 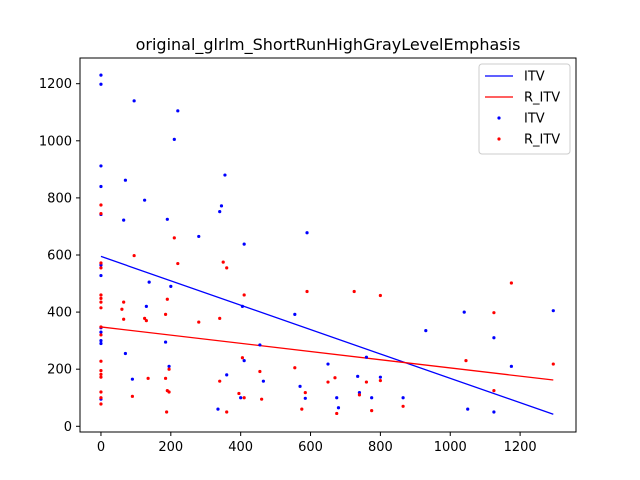 I want to click on legend: ITV R_ITV ITV R_ITV, so click(x=524, y=109).